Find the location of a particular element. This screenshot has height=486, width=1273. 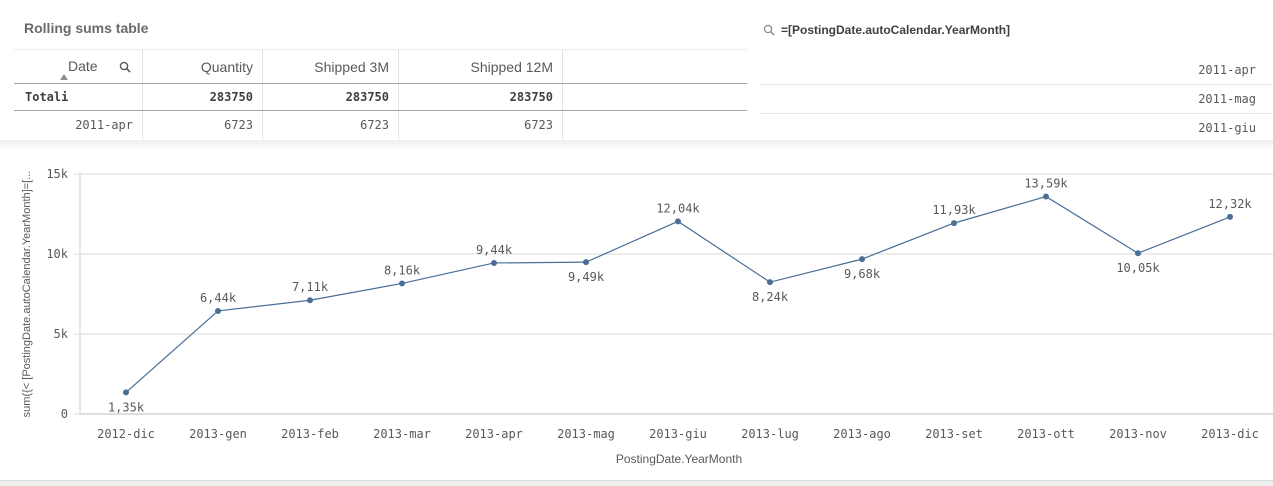

data-label: 6,44k is located at coordinates (218, 298).